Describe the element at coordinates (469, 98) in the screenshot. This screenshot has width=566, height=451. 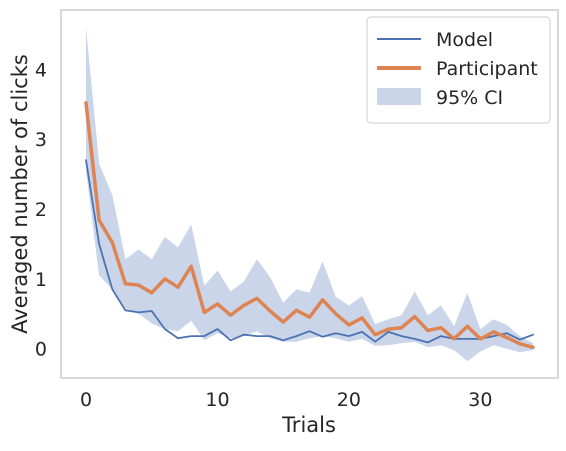
I see `legend-ci-label: 95% CI` at that location.